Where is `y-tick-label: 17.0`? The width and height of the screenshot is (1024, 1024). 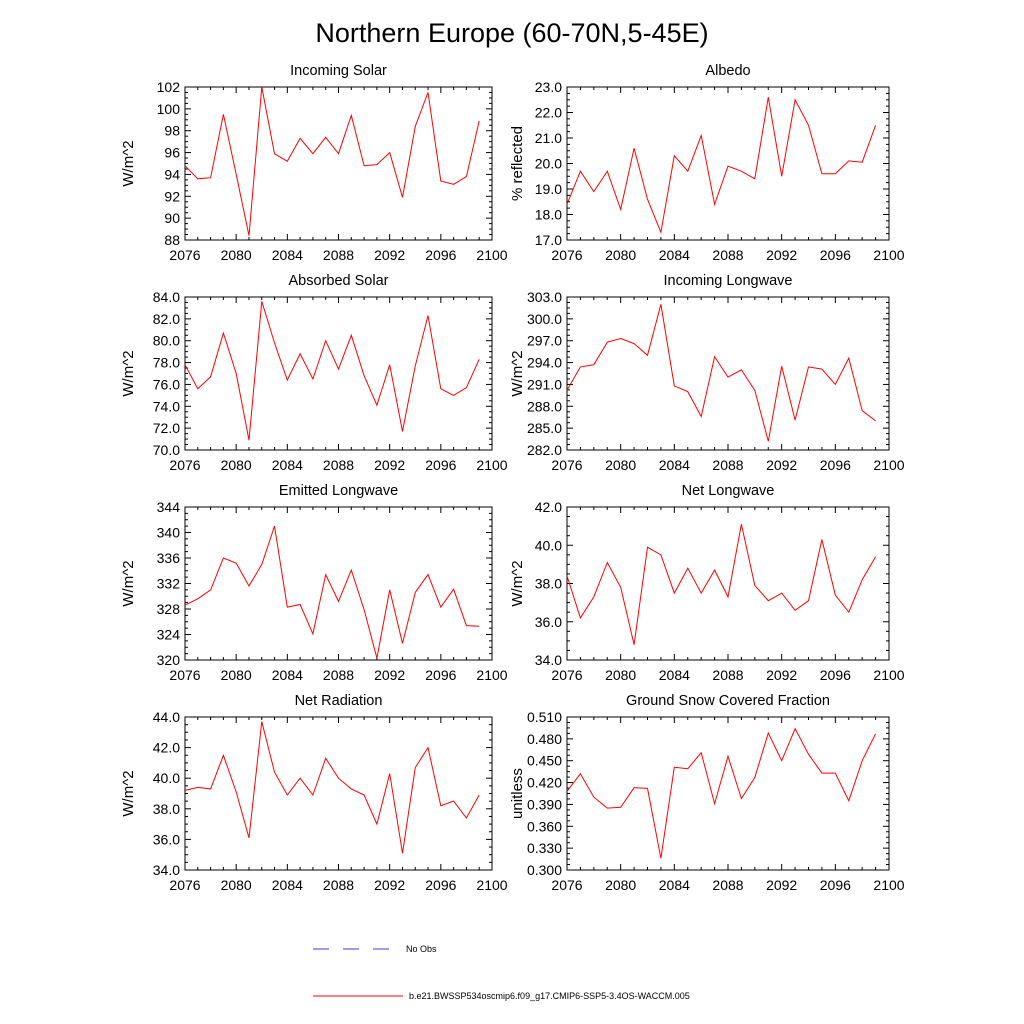
y-tick-label: 17.0 is located at coordinates (548, 240).